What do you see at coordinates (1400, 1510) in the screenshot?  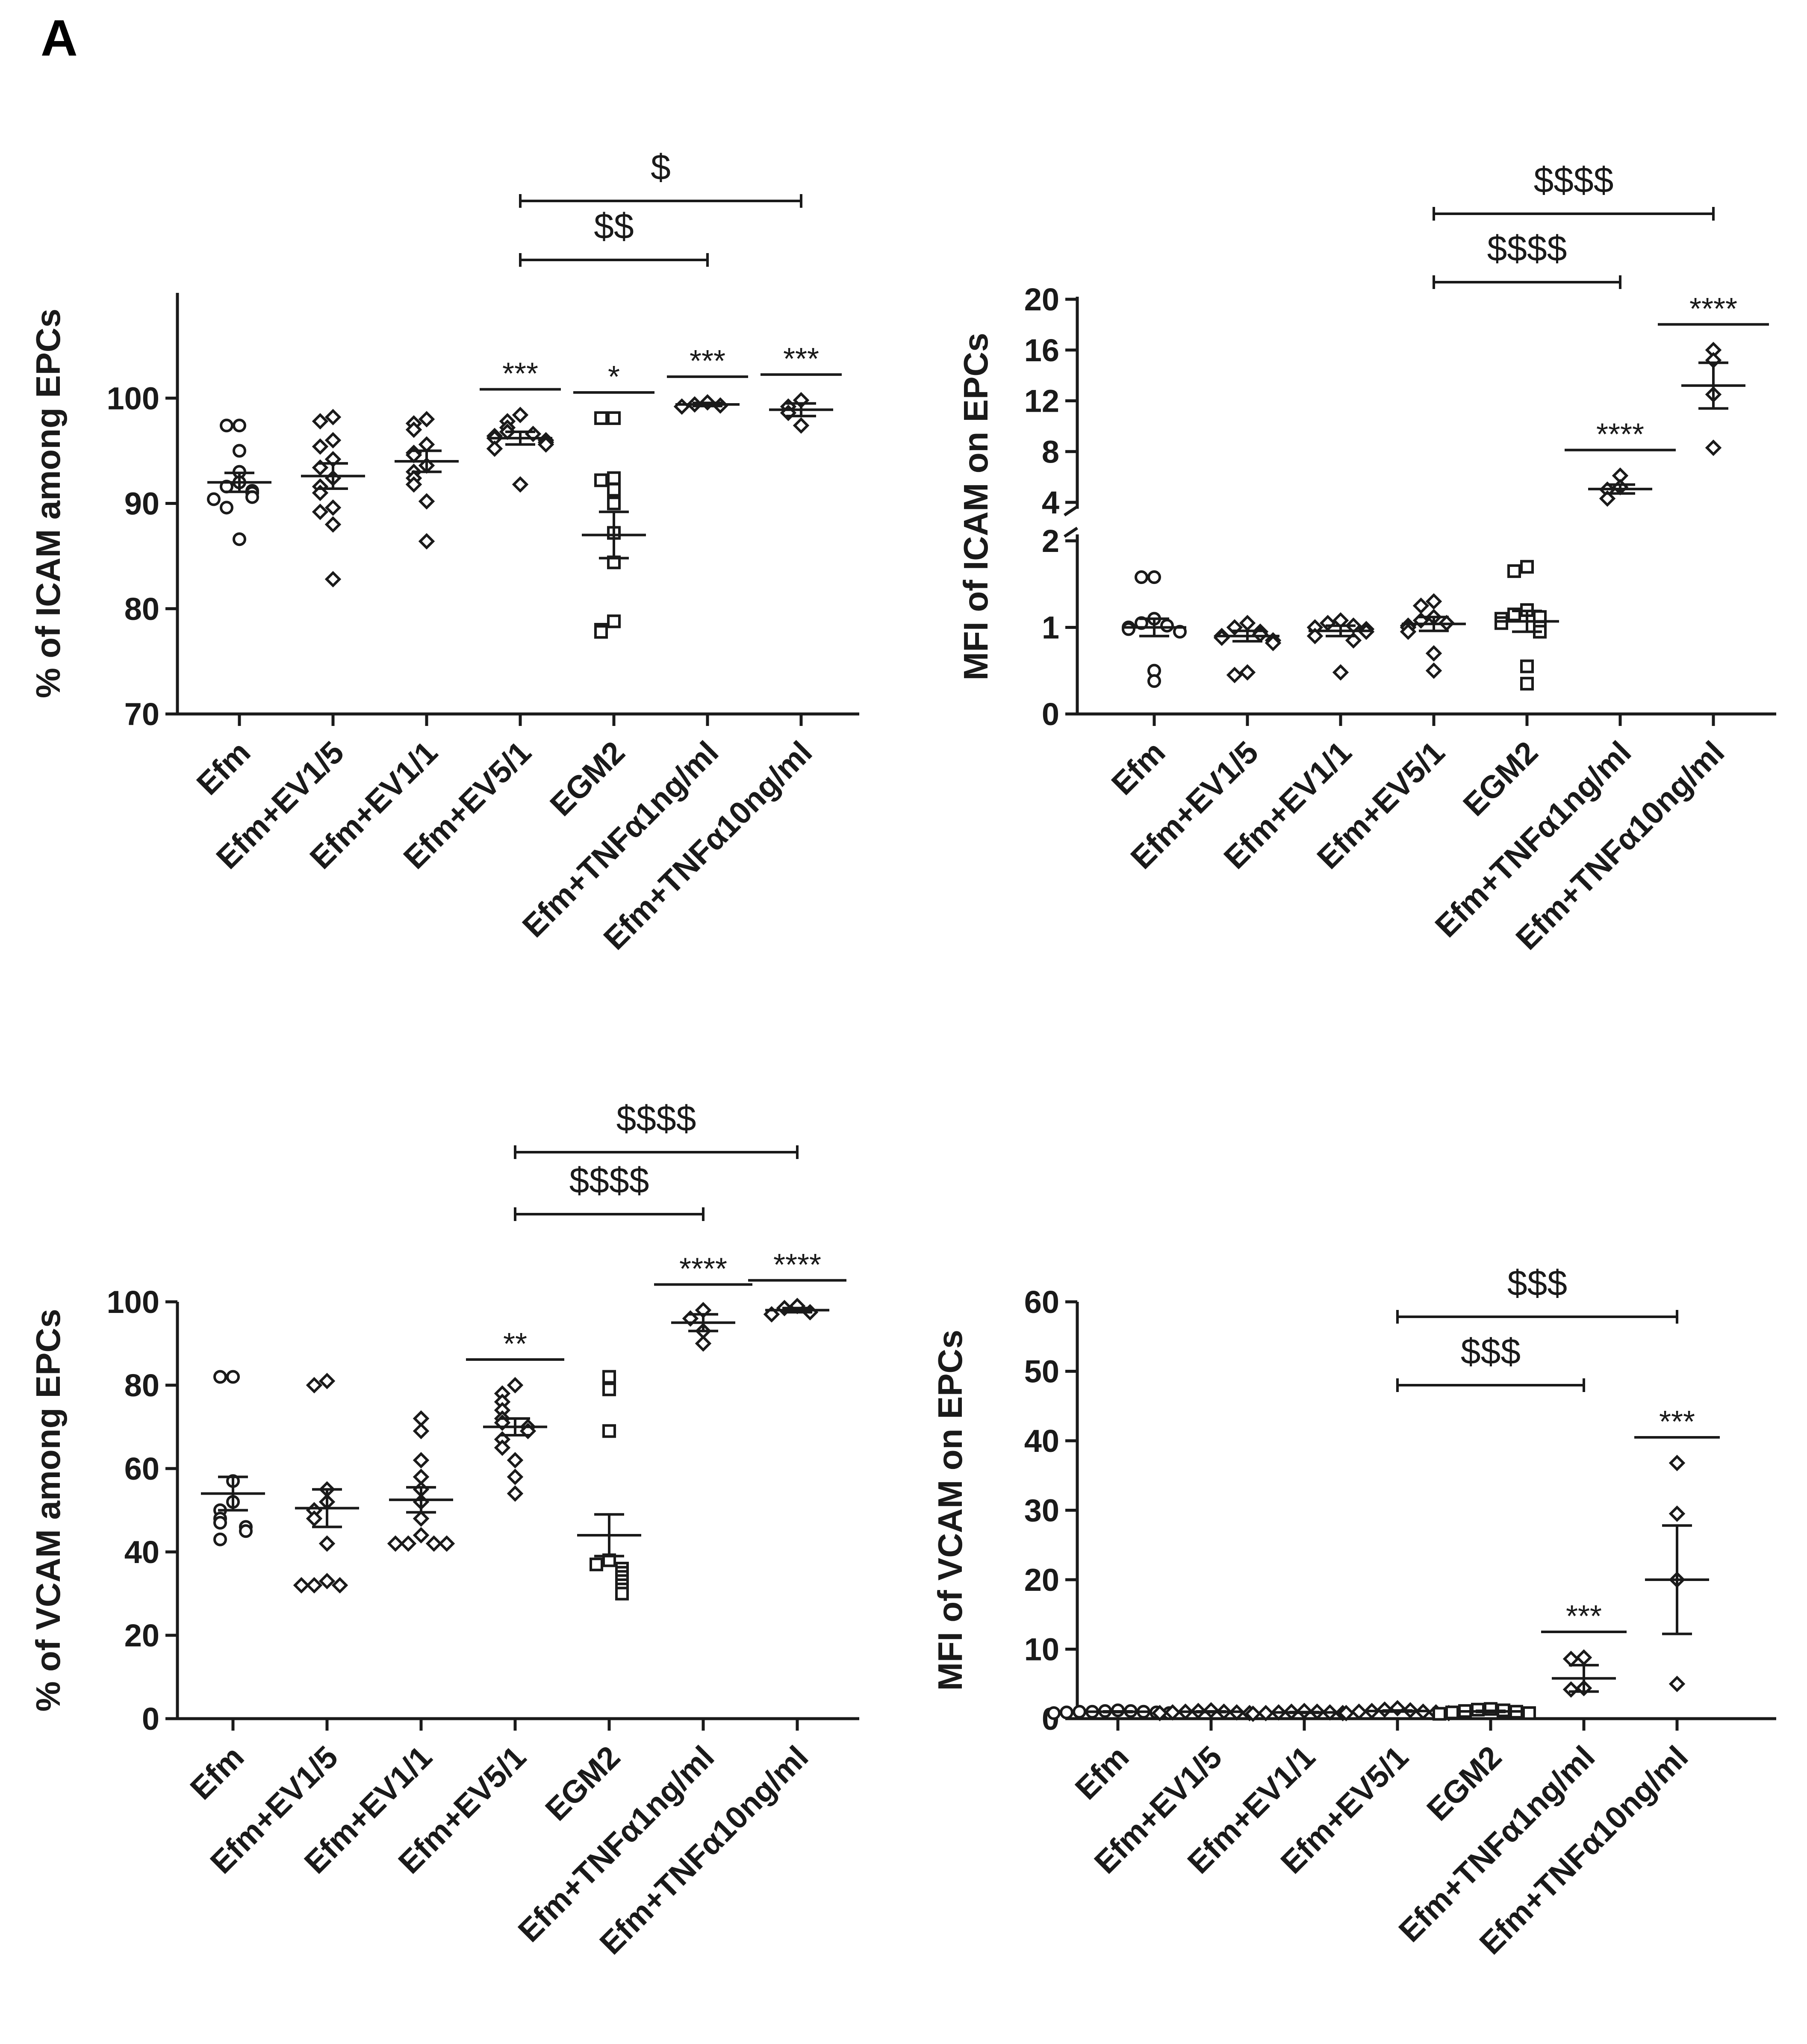 I see `axes: 0102030405060` at bounding box center [1400, 1510].